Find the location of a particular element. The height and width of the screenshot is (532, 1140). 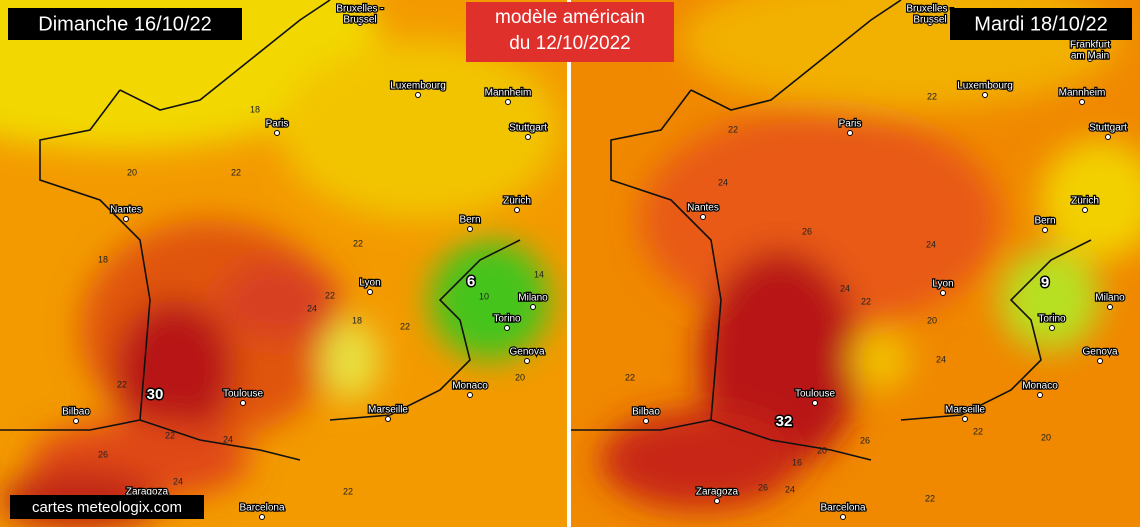

run-date: du 12/10/2022 is located at coordinates (570, 43).